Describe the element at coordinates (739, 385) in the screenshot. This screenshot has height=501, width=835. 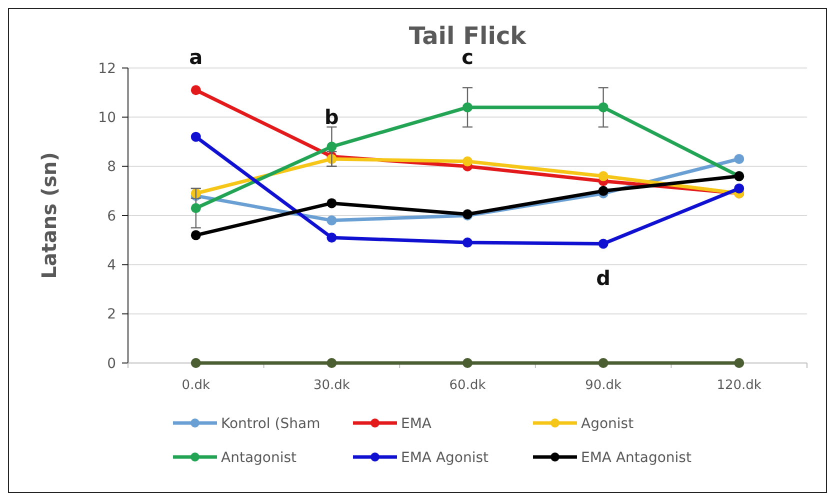
I see `x-tick-label: 120.dk` at that location.